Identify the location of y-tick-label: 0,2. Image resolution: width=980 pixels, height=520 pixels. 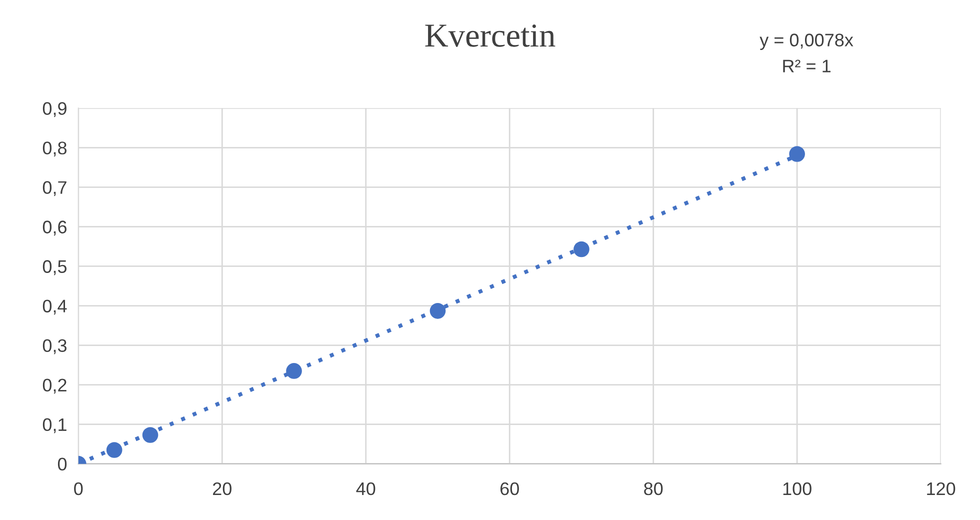
(54, 386).